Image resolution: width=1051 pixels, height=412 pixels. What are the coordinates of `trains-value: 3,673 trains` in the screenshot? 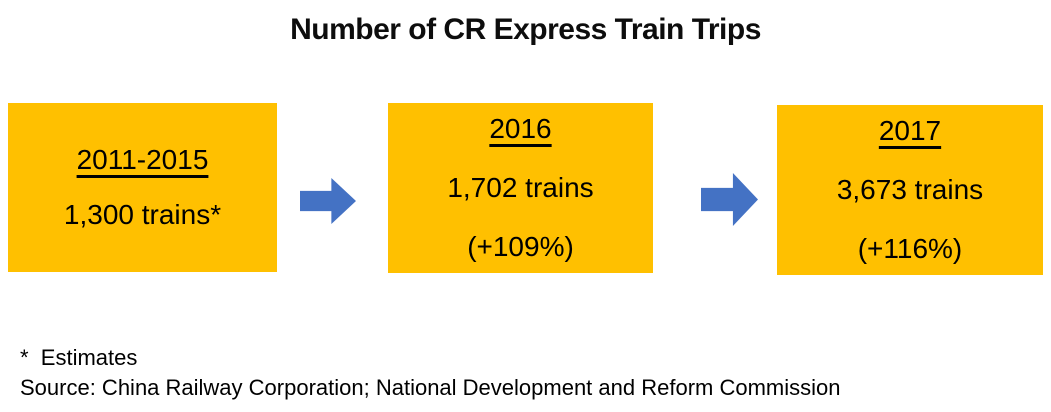 It's located at (910, 189).